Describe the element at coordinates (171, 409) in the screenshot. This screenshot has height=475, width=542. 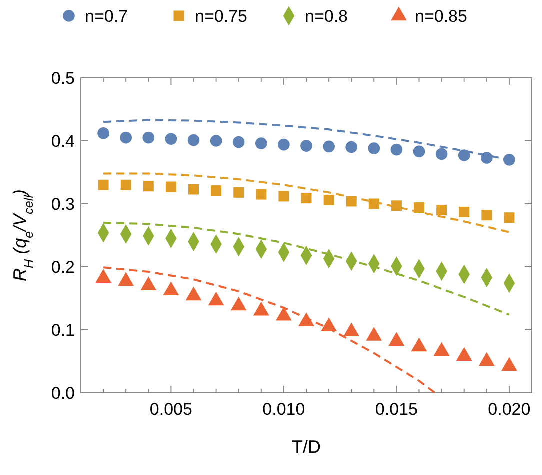
I see `x-tick-label: 0.005` at that location.